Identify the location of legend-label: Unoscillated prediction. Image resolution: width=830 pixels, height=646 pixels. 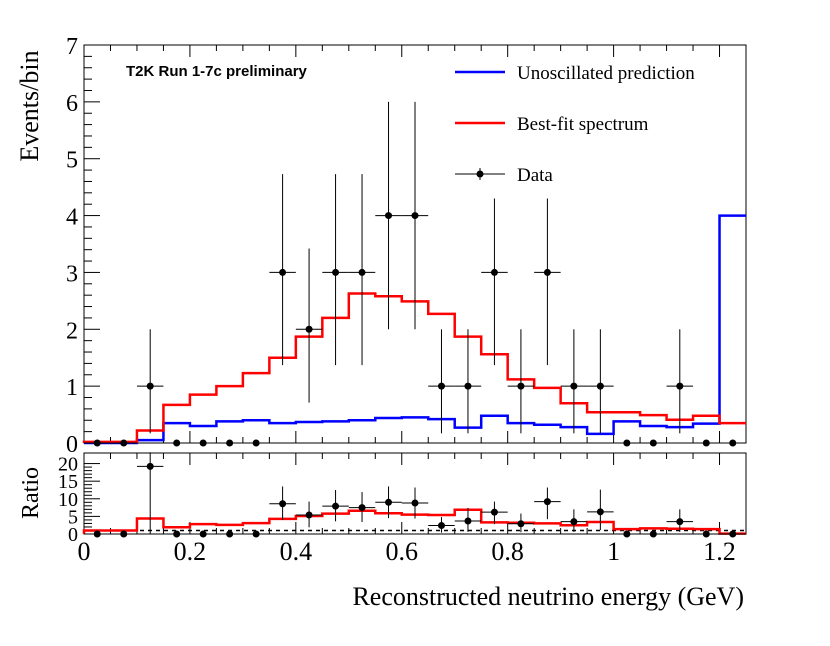
(606, 73).